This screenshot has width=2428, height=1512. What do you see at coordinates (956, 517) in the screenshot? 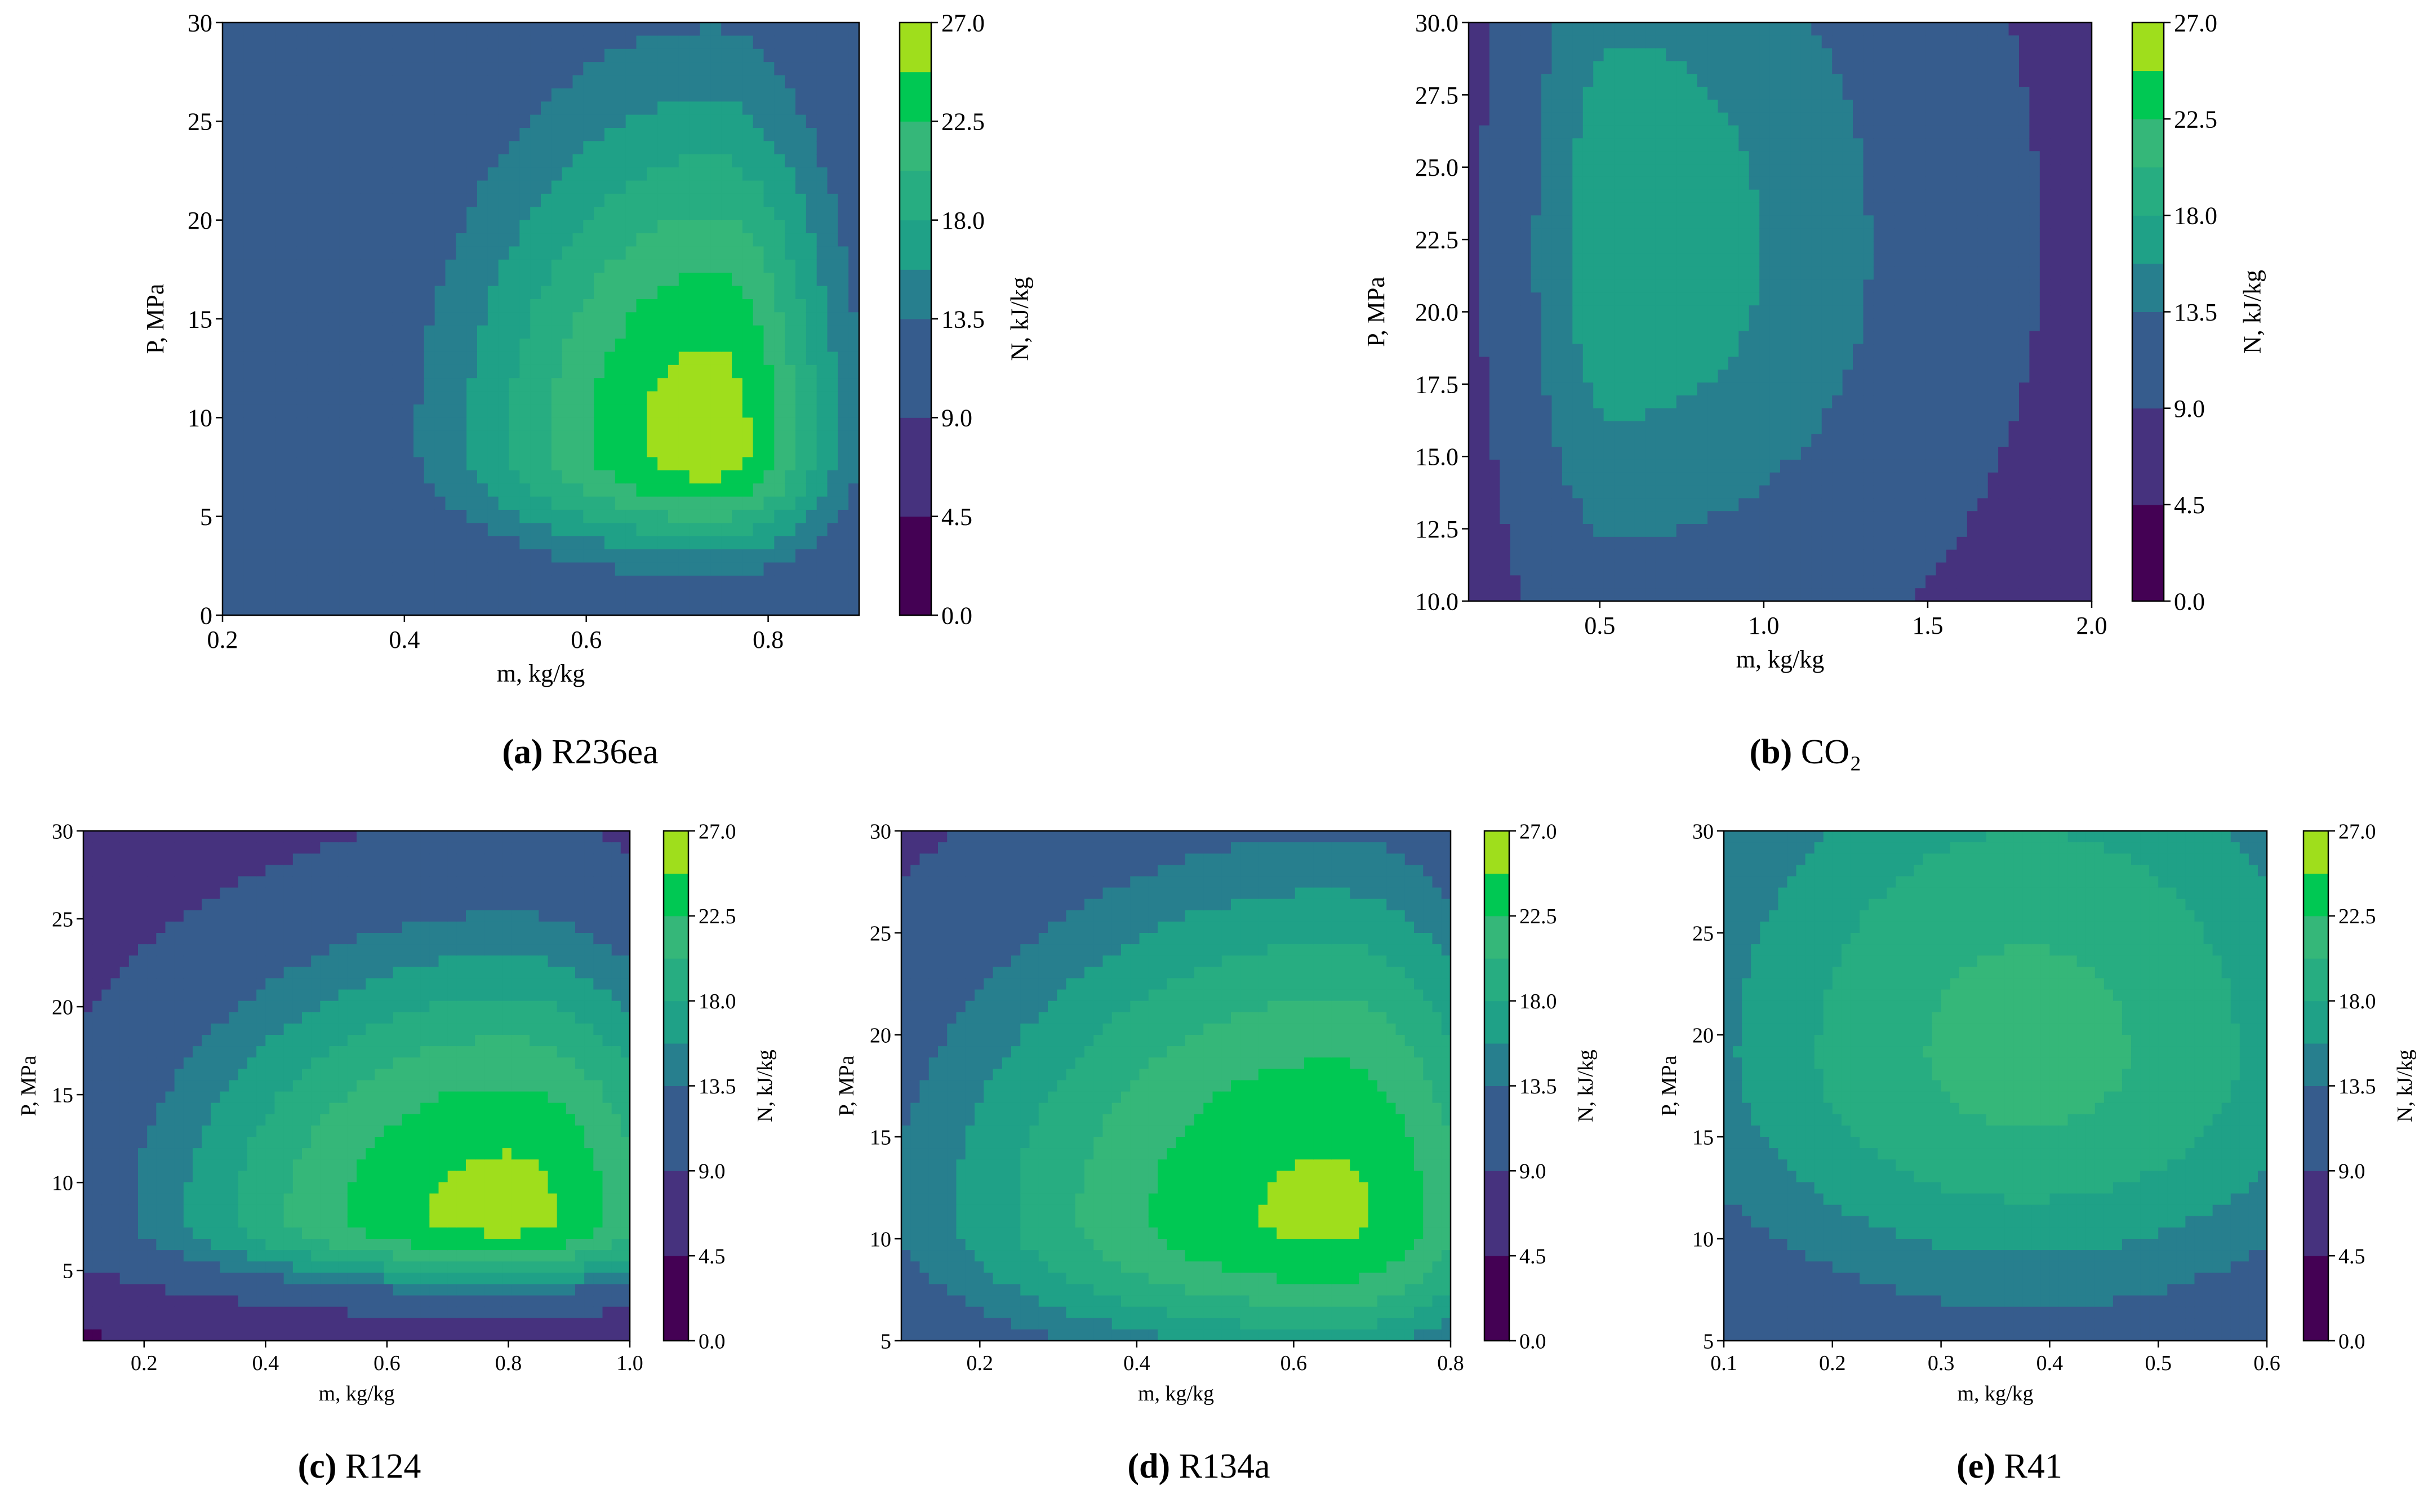
I see `colorbar-tick-label: 4.5` at bounding box center [956, 517].